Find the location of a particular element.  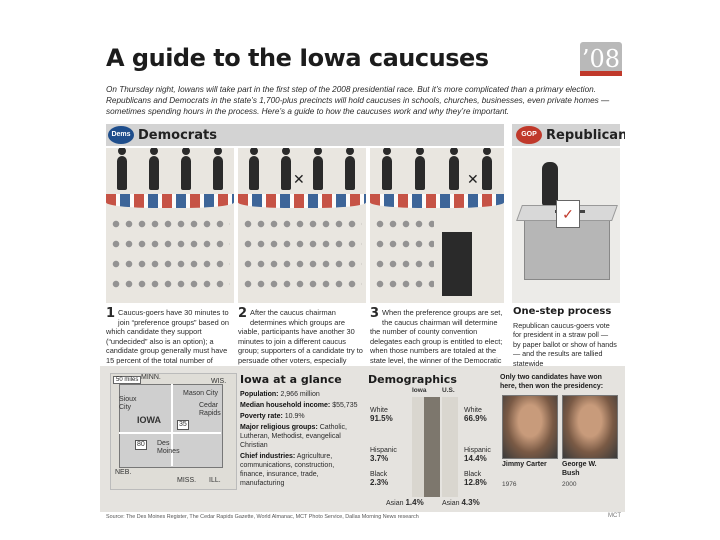

glance-row: Poverty rate: 10.9% is located at coordinates (299, 416).